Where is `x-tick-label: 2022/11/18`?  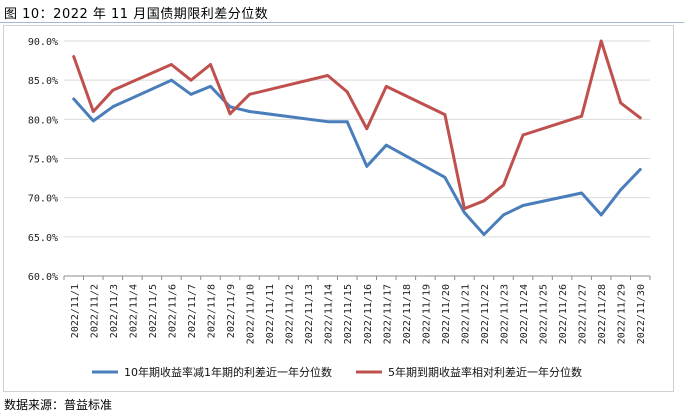 x-tick-label: 2022/11/18 is located at coordinates (407, 314).